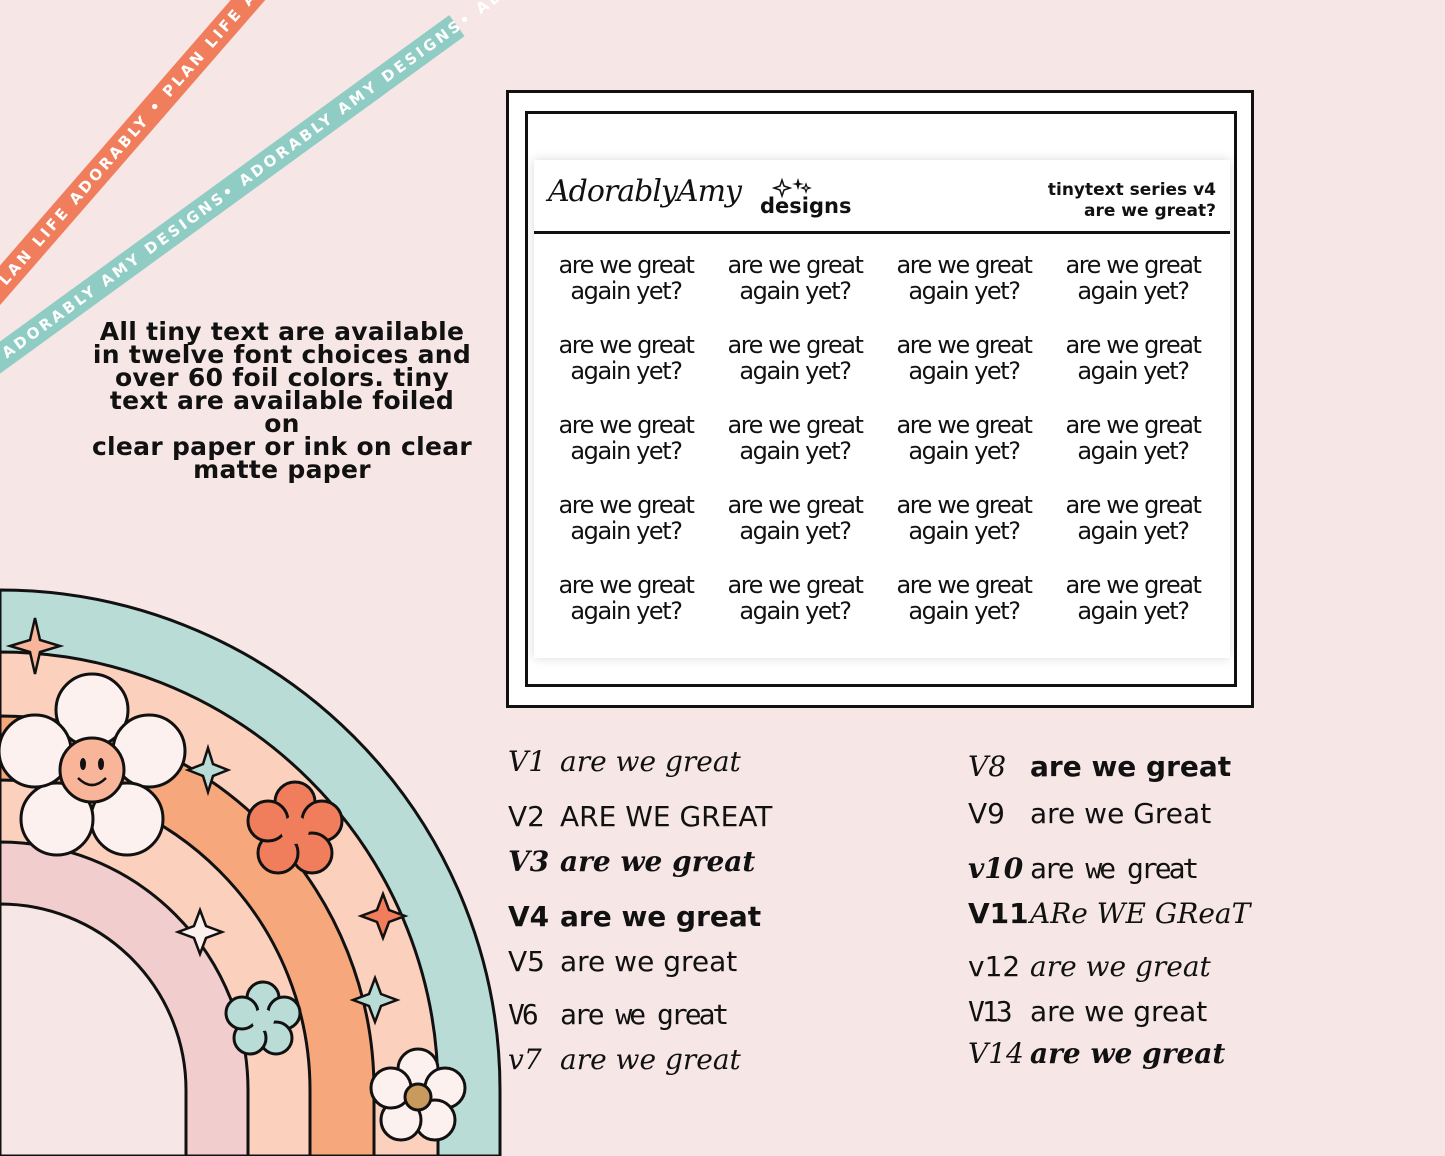  I want to click on version-label: V9, so click(986, 813).